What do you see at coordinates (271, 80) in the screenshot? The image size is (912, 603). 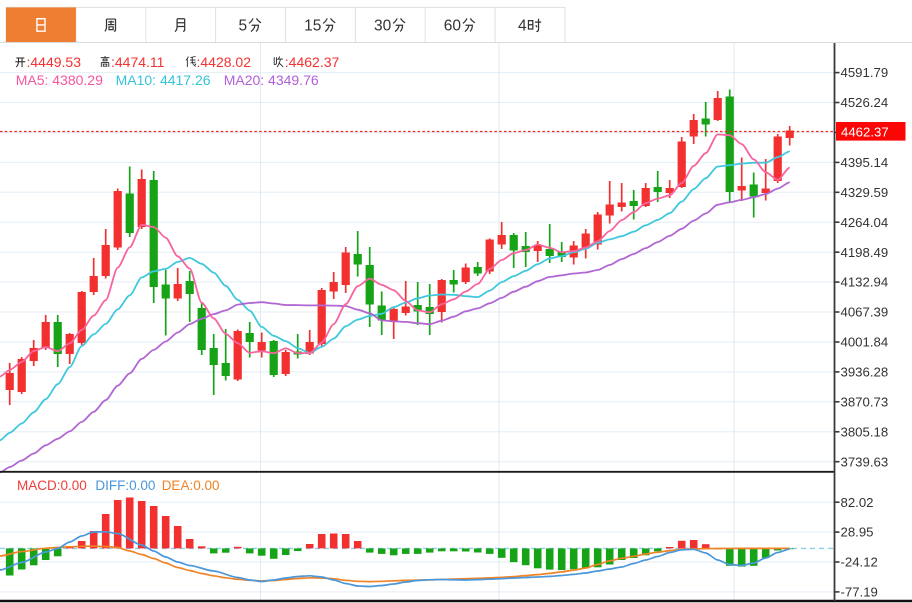 I see `svg-text: MA20: 4349.76` at bounding box center [271, 80].